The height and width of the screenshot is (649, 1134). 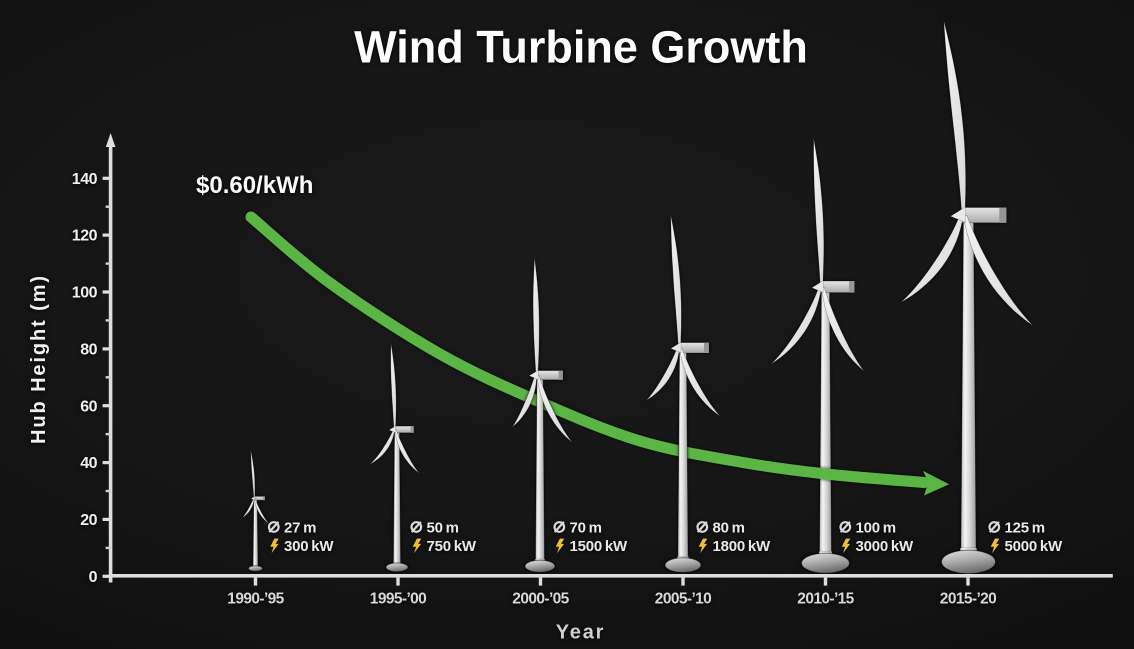 What do you see at coordinates (581, 47) in the screenshot?
I see `svg-text: Wind Turbine Growth` at bounding box center [581, 47].